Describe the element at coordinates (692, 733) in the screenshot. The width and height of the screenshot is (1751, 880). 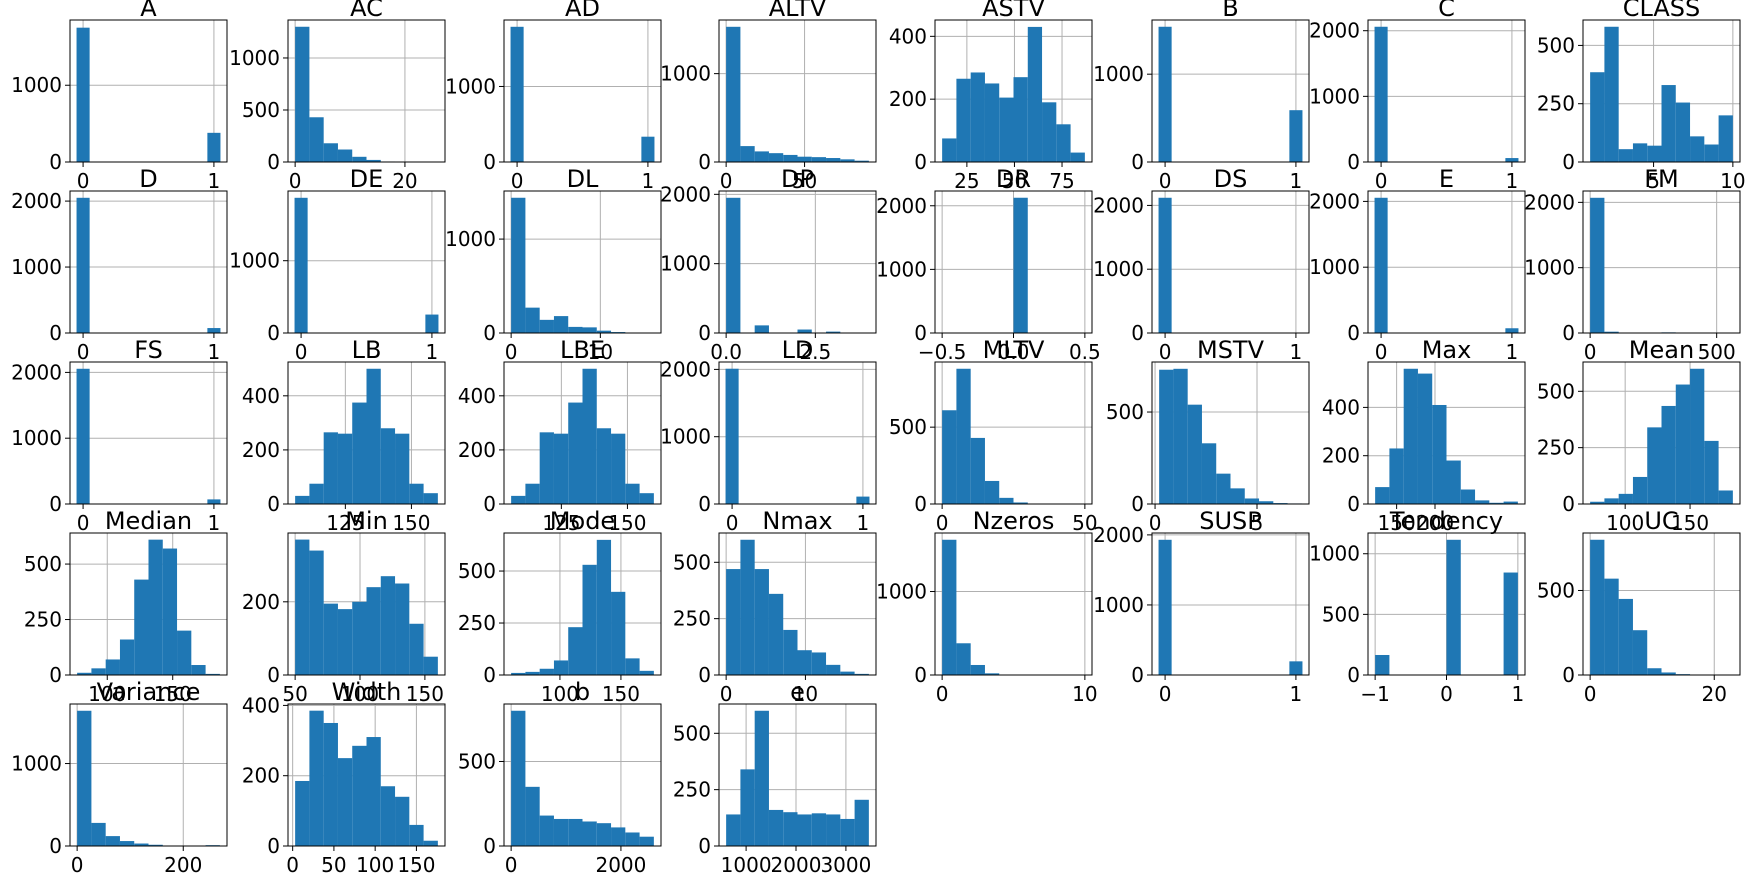
I see `hist-e-ytick-label-2: 500` at that location.